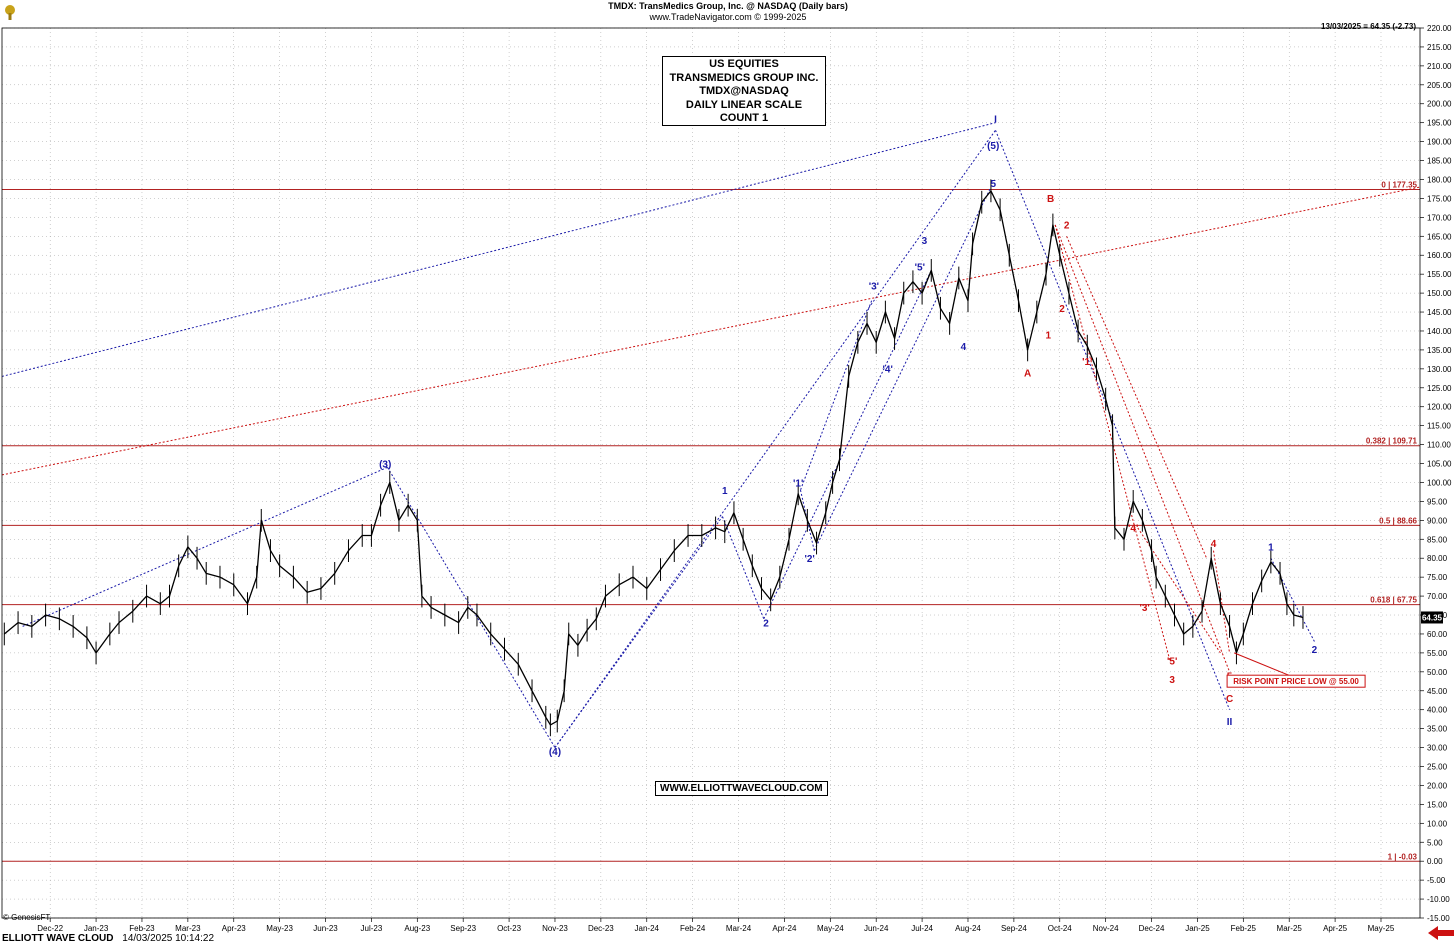 This screenshot has height=946, width=1456. Describe the element at coordinates (1439, 161) in the screenshot. I see `y-tick-label: 185.00` at that location.